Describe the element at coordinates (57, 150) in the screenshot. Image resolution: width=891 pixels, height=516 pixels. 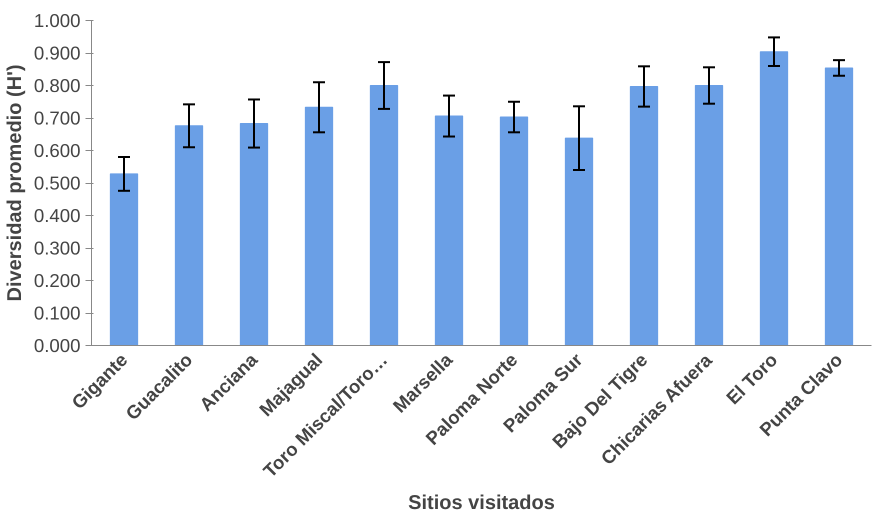
I see `y-tick-label: 0.600` at that location.